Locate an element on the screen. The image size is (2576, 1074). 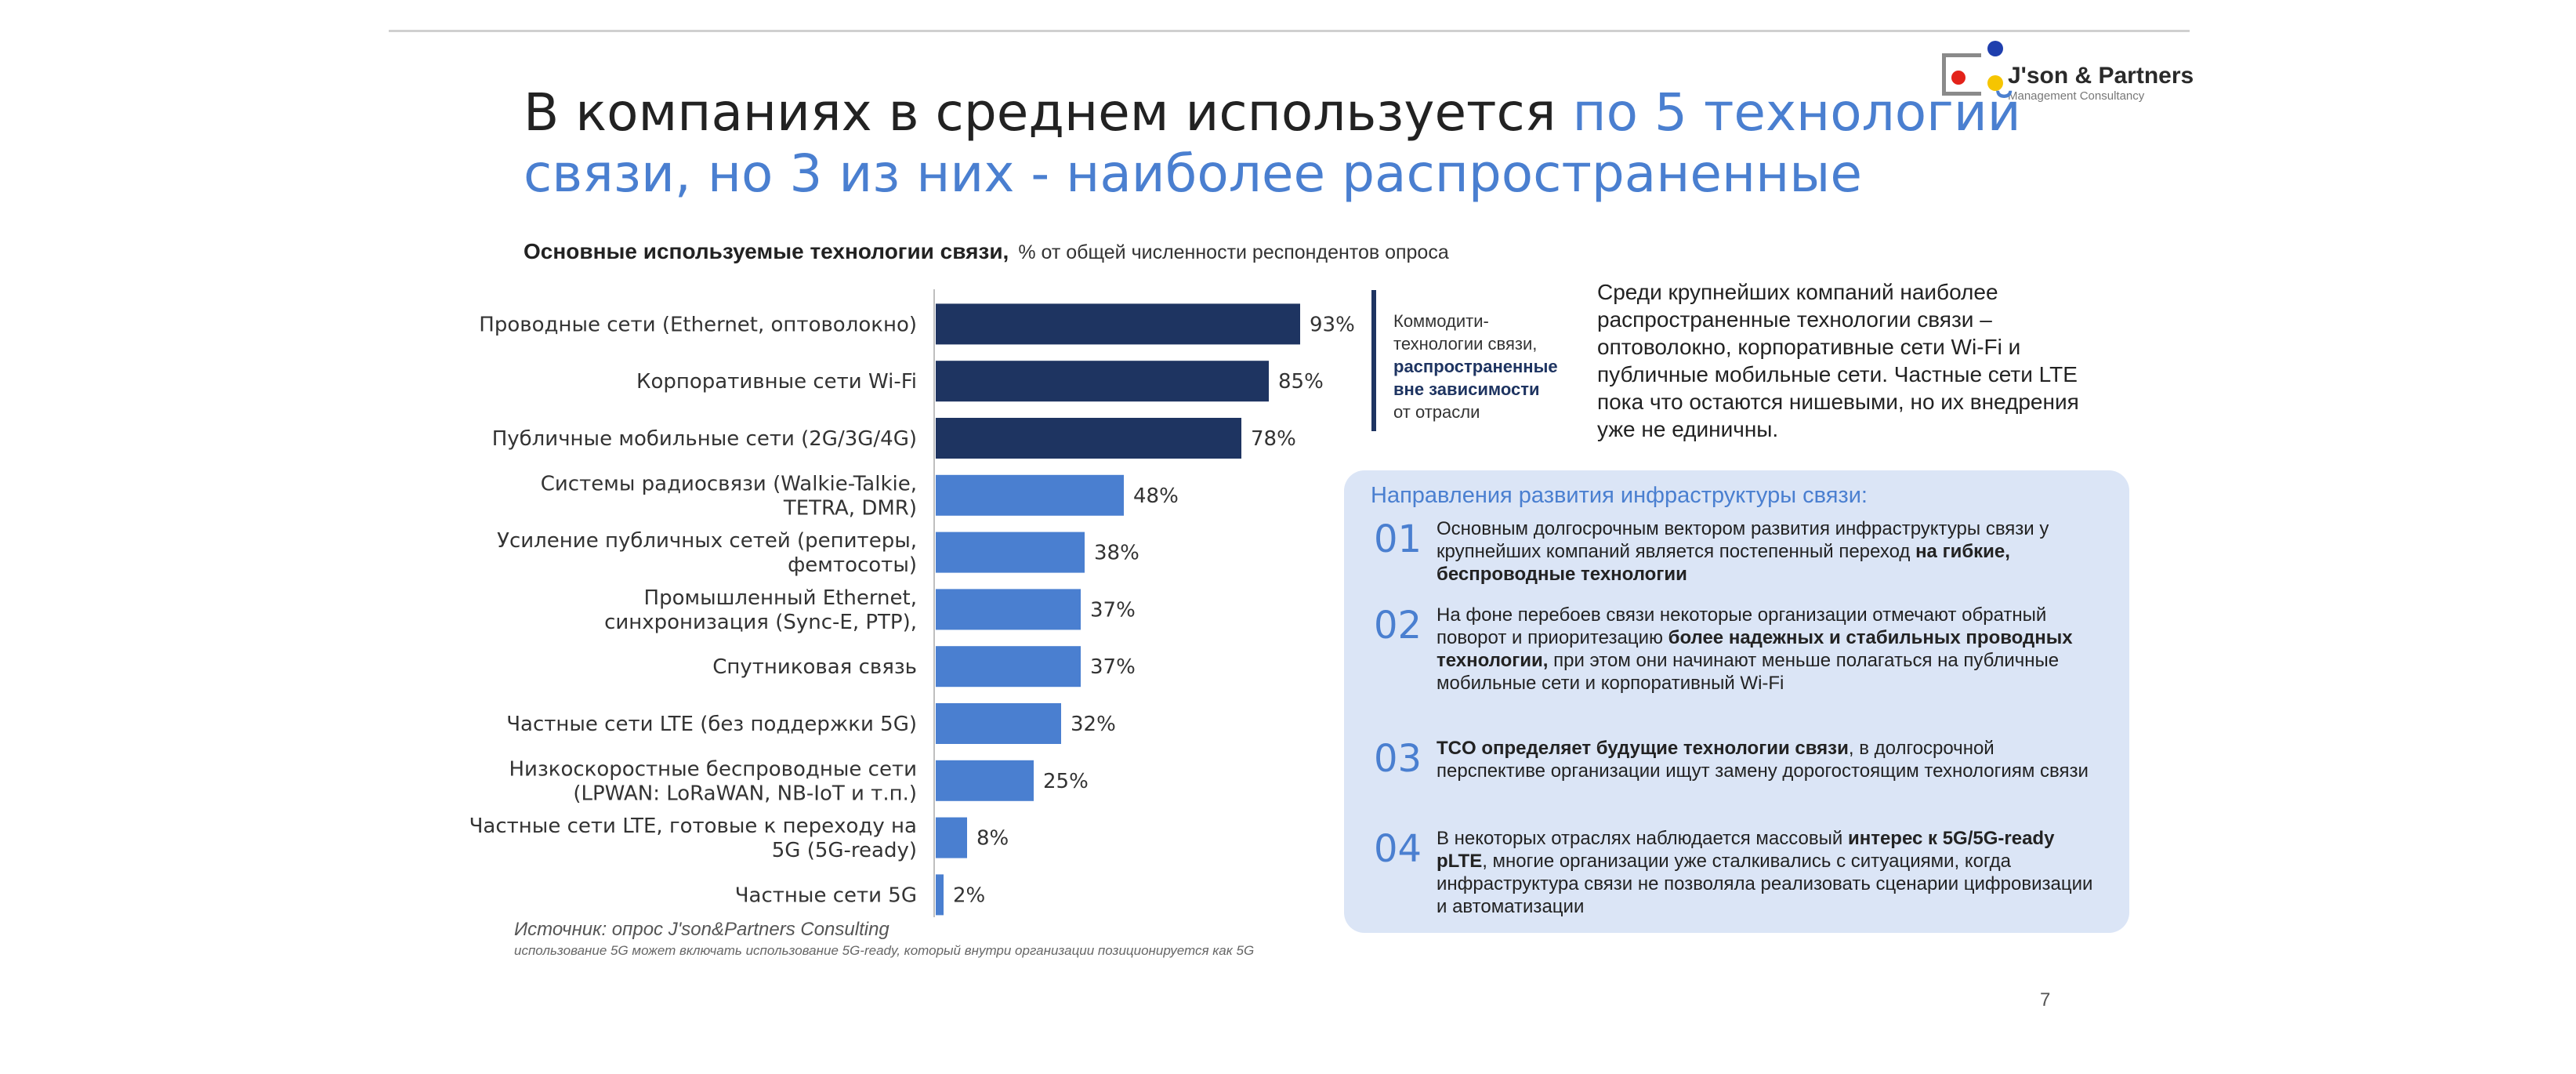
category-label: фемтосоты) is located at coordinates (852, 565).